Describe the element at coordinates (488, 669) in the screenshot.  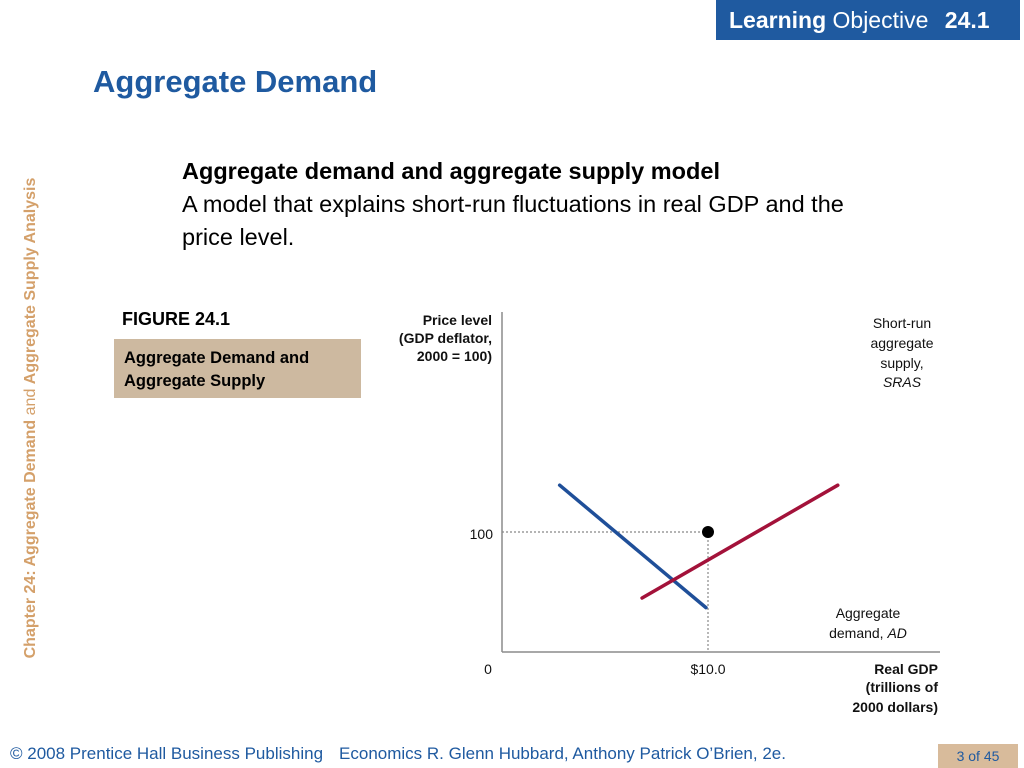
I see `x-tick-0: 0` at that location.